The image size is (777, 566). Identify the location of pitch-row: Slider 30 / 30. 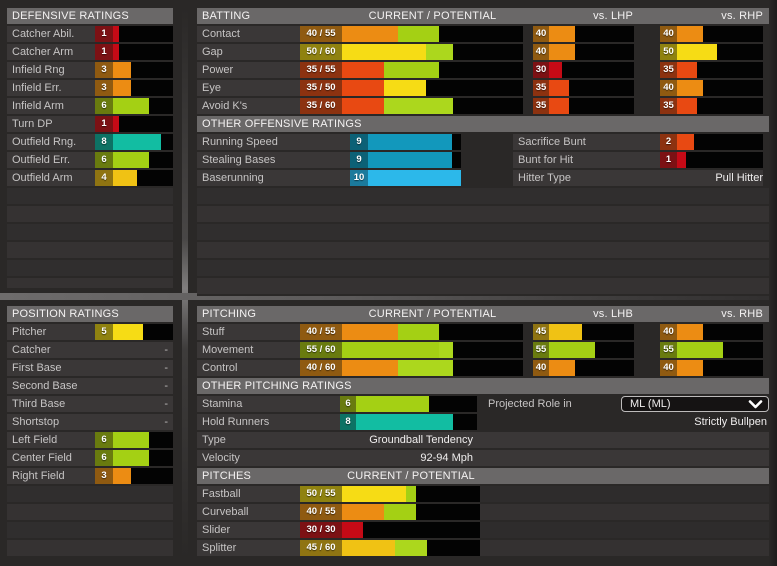
(483, 530).